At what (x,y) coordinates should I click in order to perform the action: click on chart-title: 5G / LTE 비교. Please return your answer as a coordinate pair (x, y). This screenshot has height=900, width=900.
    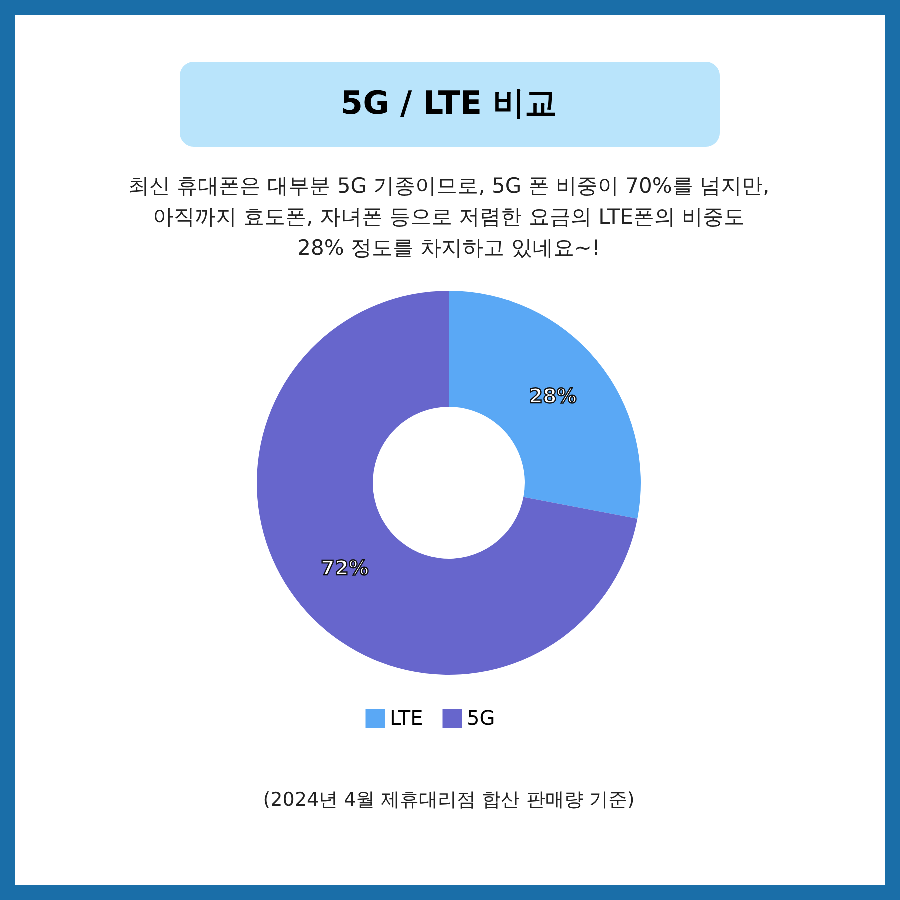
    Looking at the image, I should click on (449, 103).